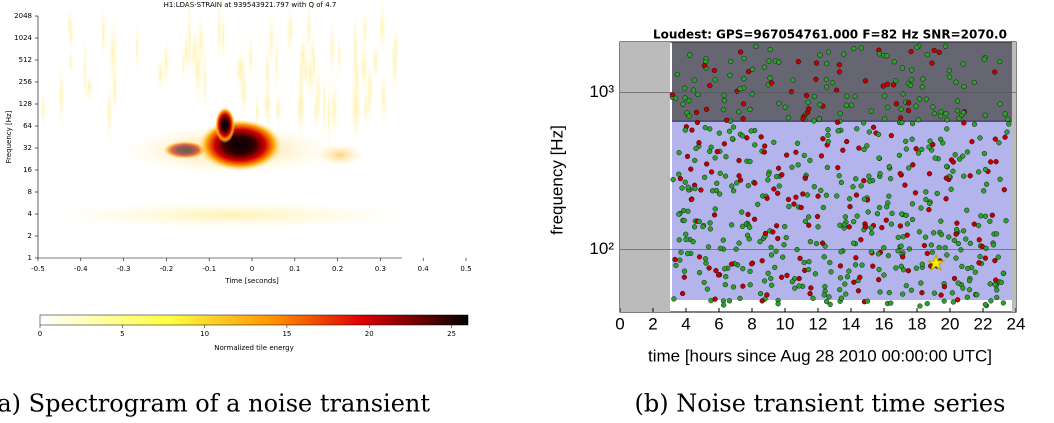 The height and width of the screenshot is (423, 1054). I want to click on y-tick-label: 32, so click(27, 148).